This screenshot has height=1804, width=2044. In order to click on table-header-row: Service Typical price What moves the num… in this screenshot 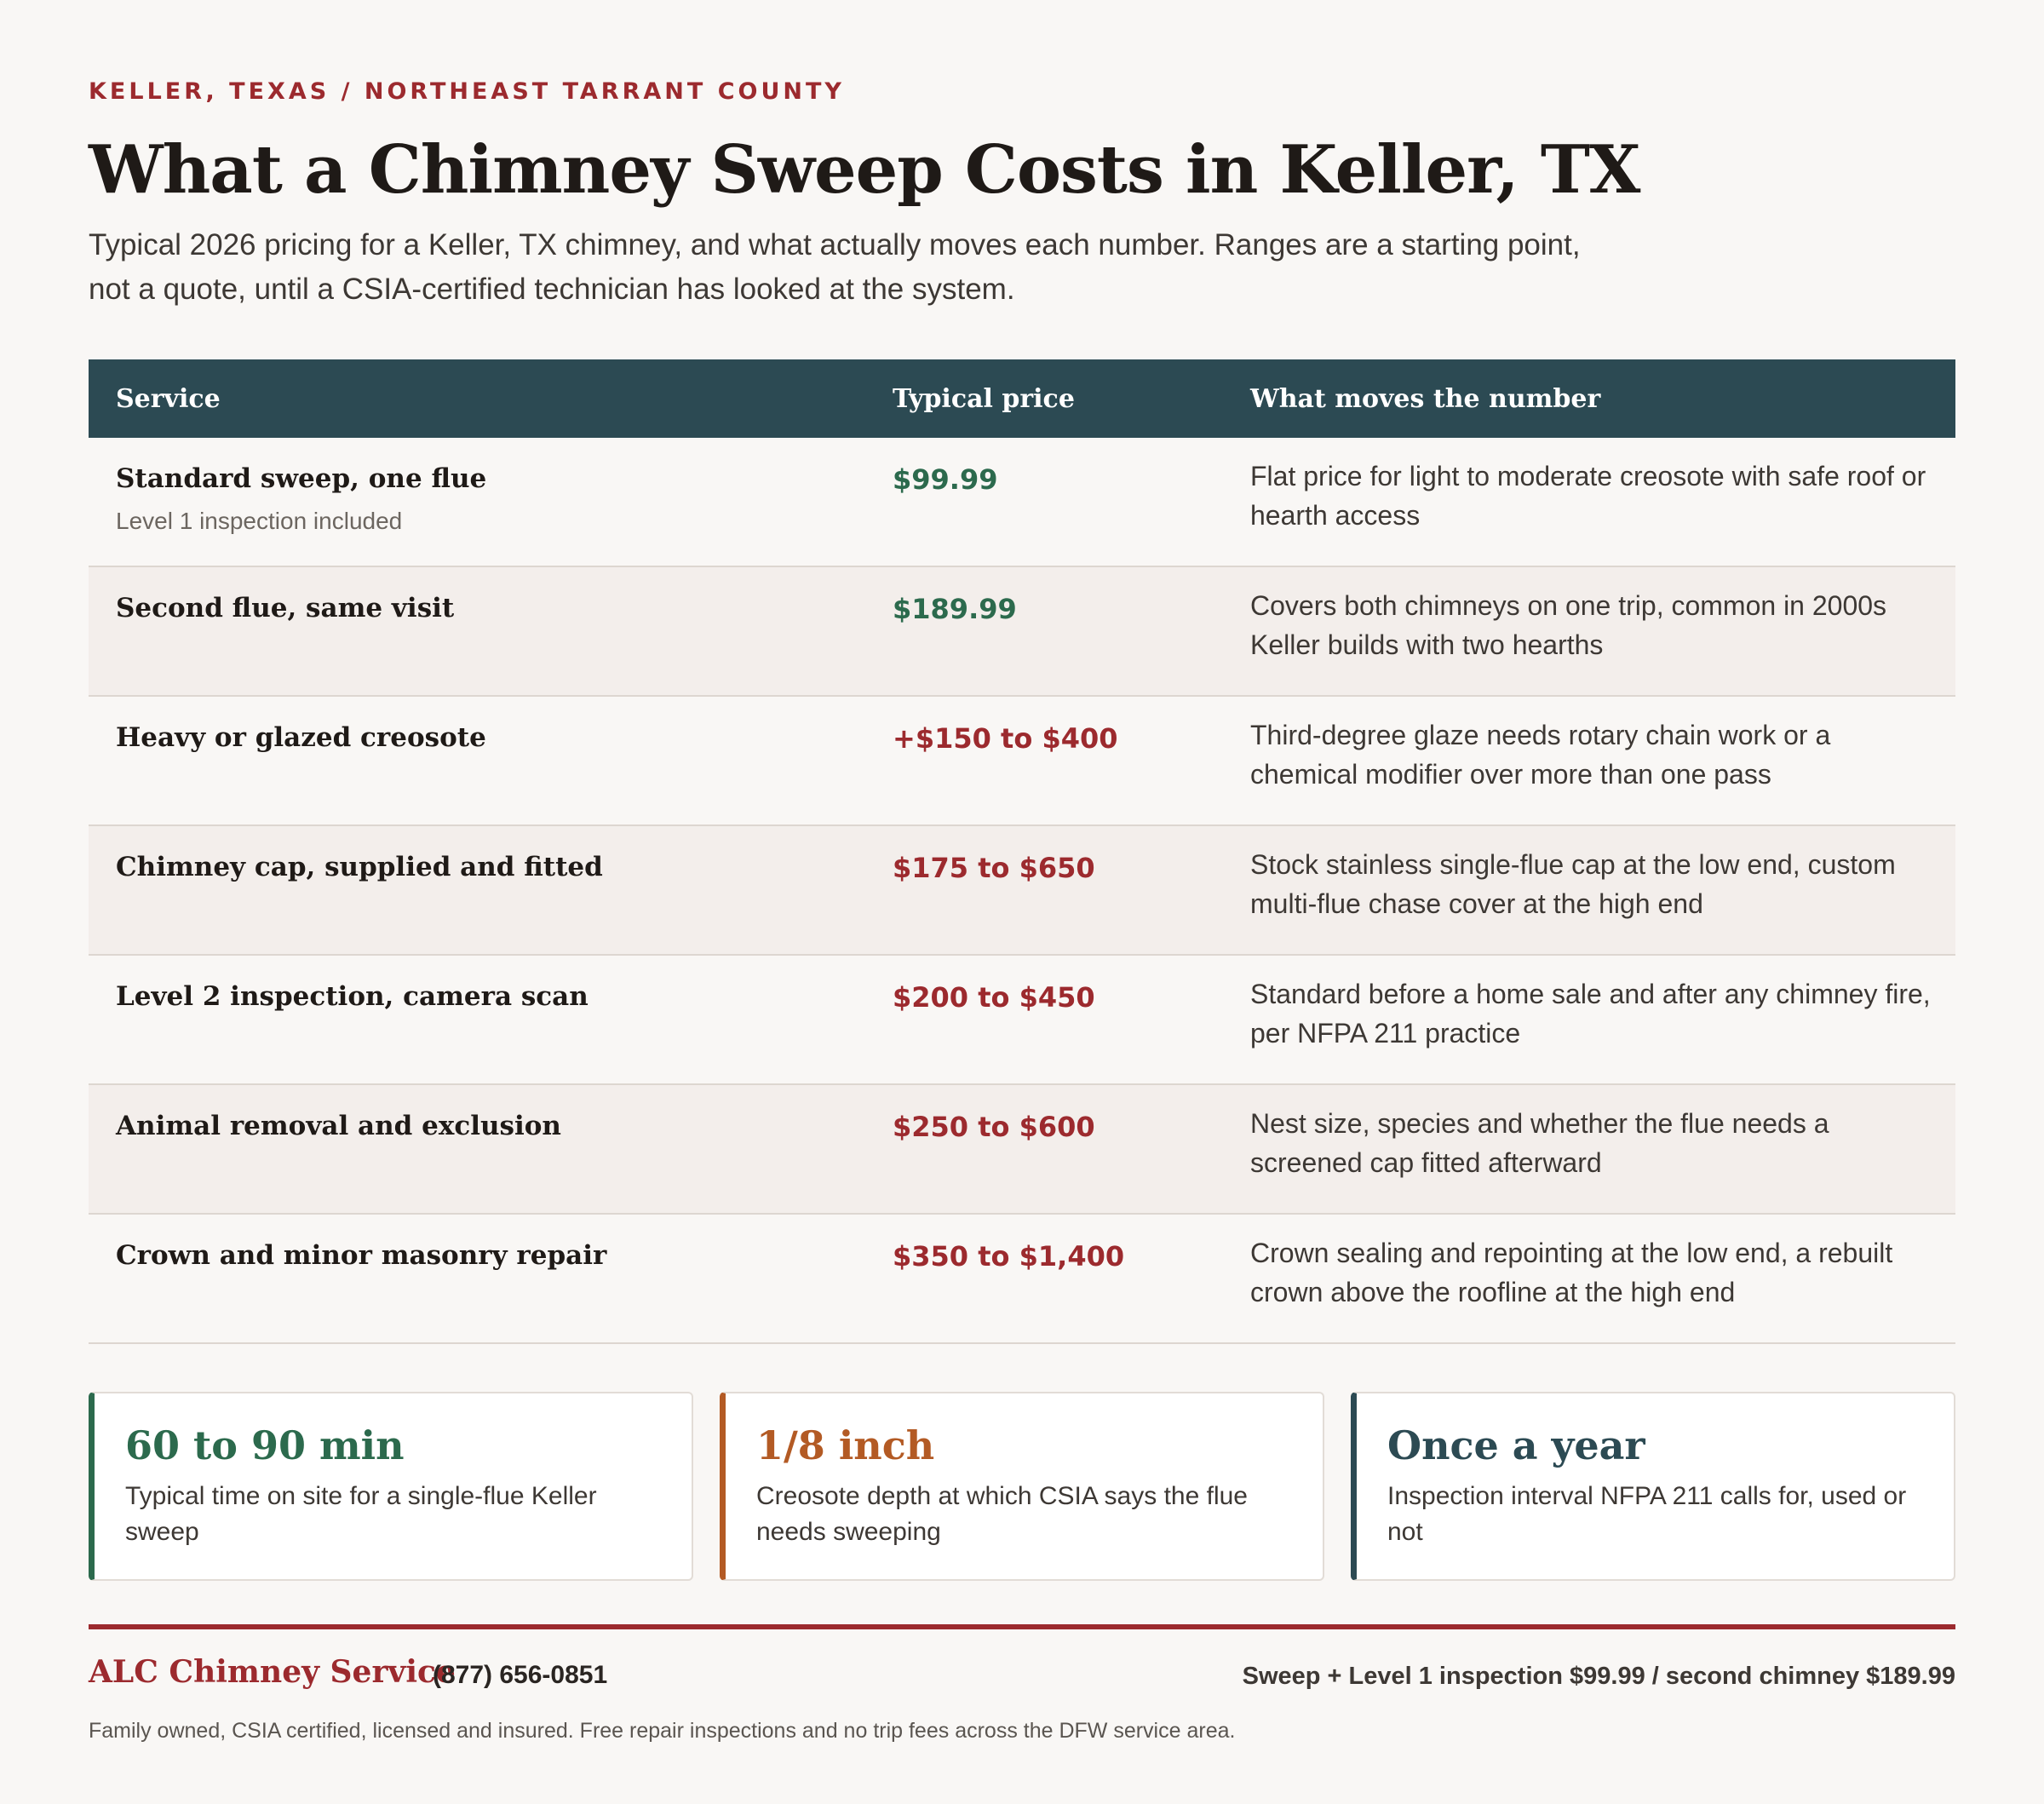, I will do `click(1022, 398)`.